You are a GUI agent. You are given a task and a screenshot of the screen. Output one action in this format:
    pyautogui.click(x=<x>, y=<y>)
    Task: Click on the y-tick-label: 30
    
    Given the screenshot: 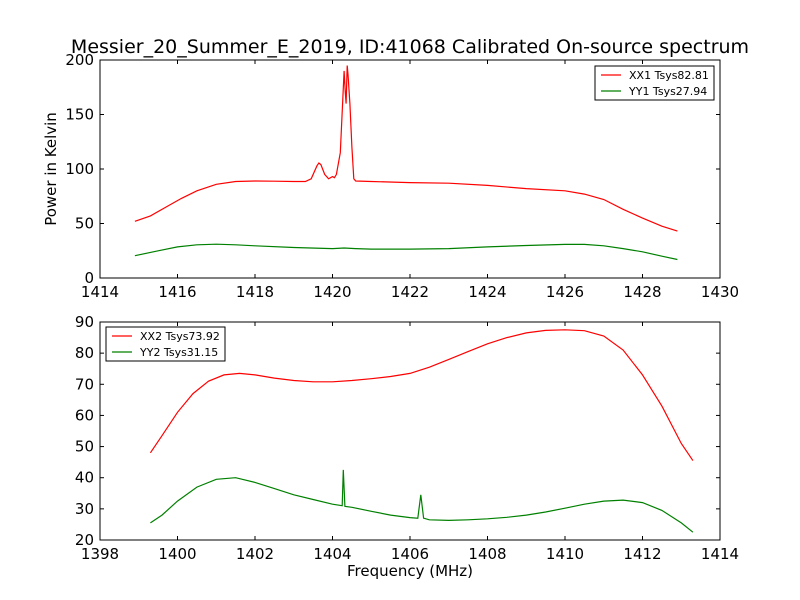 What is the action you would take?
    pyautogui.click(x=84, y=509)
    